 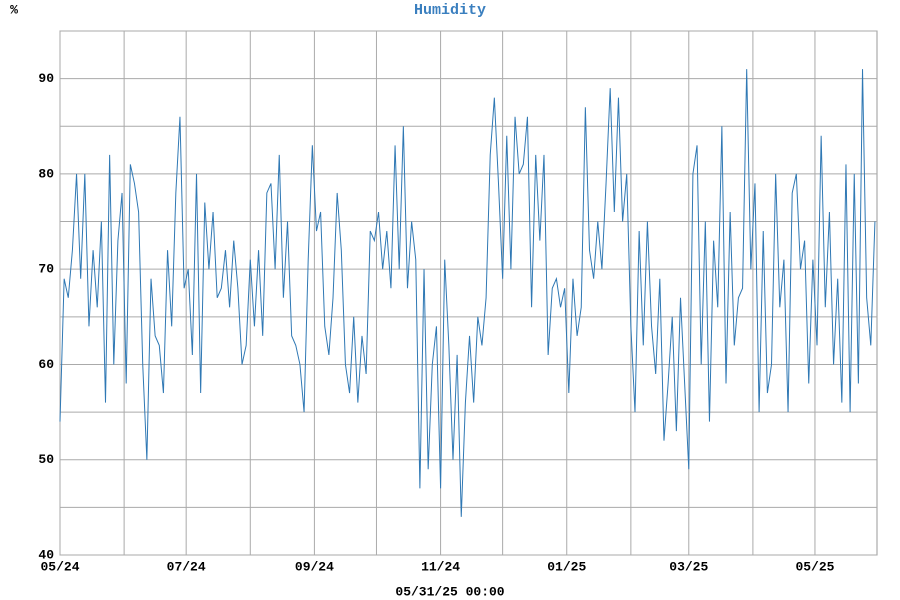 What do you see at coordinates (46, 173) in the screenshot?
I see `y-tick-label: 80` at bounding box center [46, 173].